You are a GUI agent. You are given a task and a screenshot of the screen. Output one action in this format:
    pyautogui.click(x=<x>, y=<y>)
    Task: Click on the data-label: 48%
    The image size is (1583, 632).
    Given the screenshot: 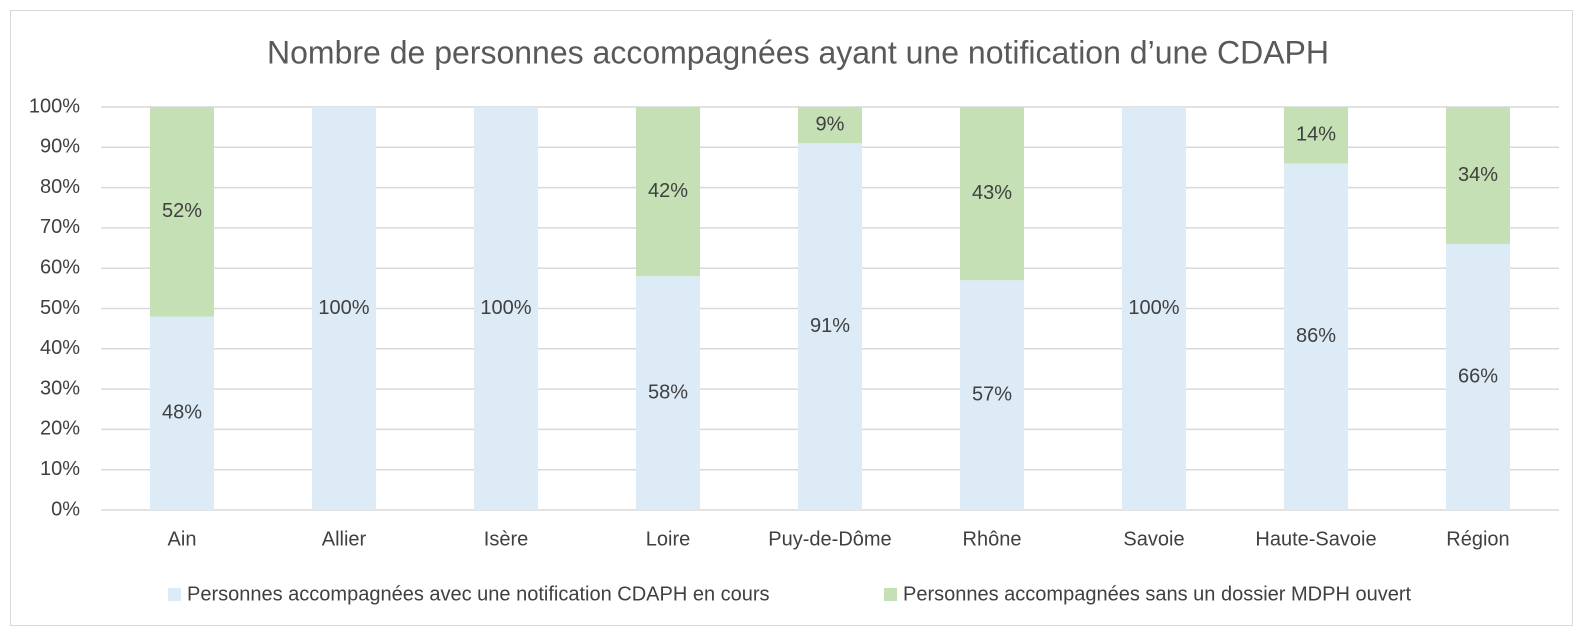 What is the action you would take?
    pyautogui.click(x=182, y=413)
    